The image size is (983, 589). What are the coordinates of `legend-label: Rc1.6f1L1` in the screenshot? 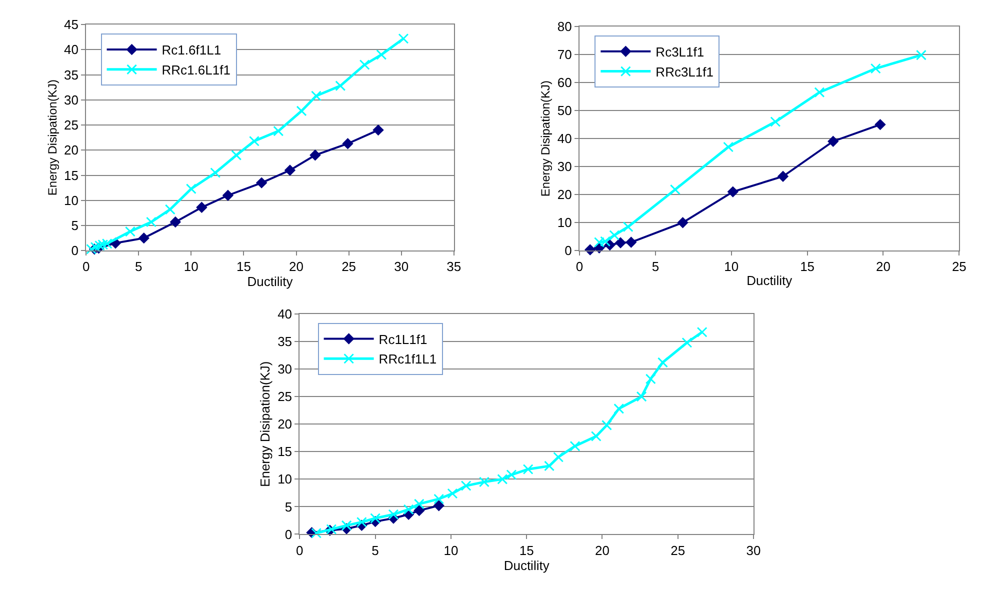 It's located at (192, 50).